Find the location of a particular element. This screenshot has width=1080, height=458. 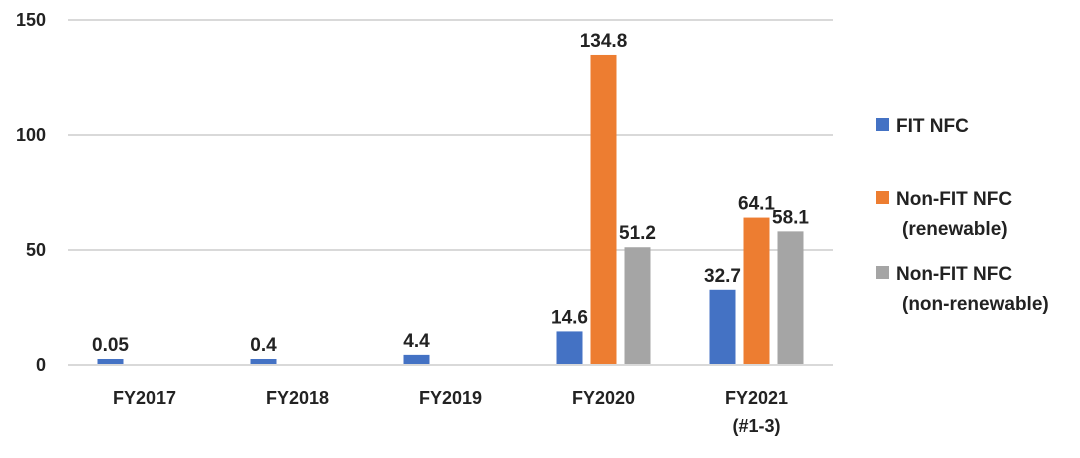

legend-label: (renewable) is located at coordinates (955, 229).